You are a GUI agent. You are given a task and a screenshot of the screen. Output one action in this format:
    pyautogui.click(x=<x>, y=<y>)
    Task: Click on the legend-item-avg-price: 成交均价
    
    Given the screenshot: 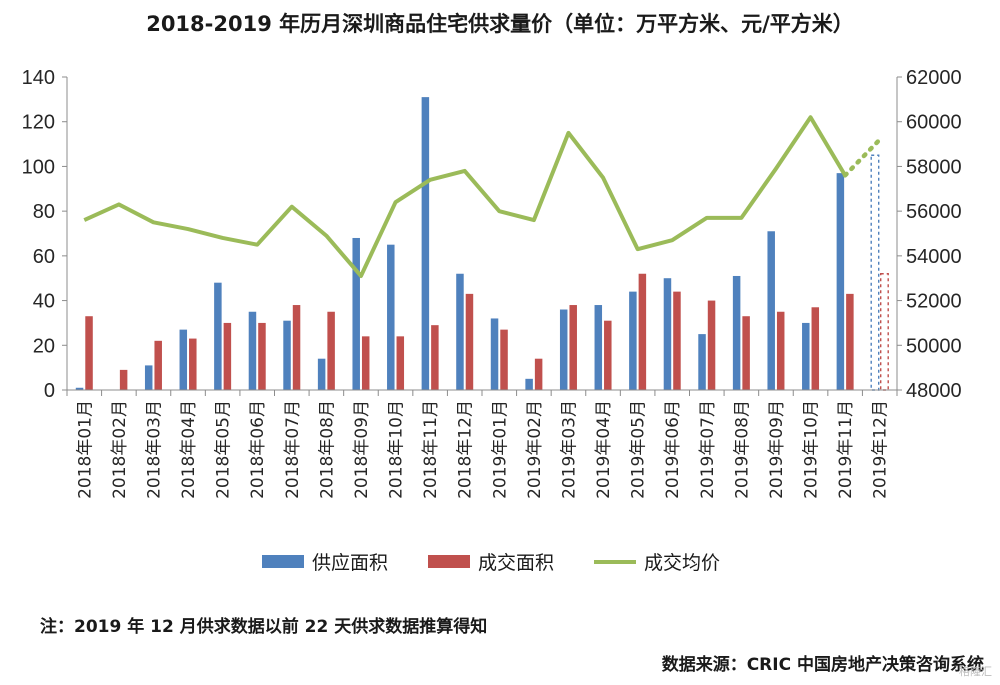 What is the action you would take?
    pyautogui.click(x=657, y=561)
    